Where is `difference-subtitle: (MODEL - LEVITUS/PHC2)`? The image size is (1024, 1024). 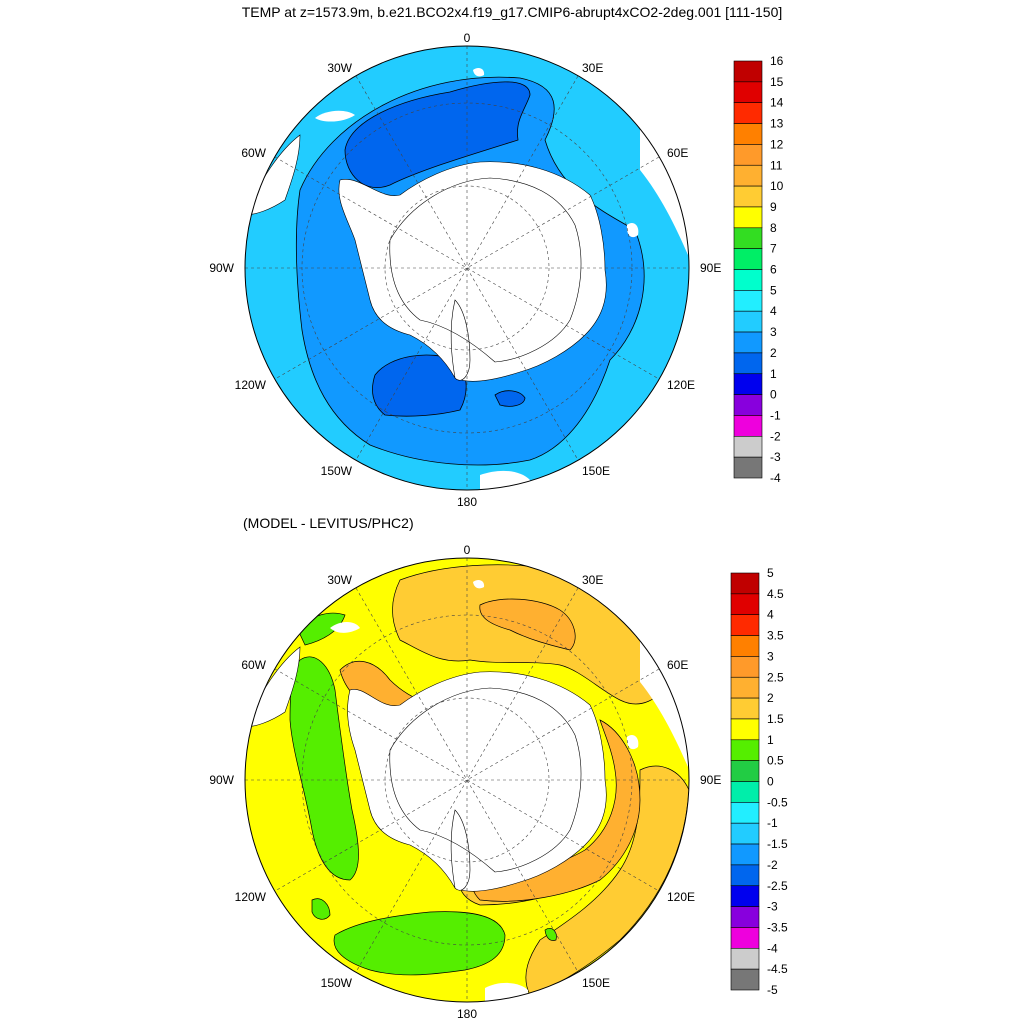 difference-subtitle: (MODEL - LEVITUS/PHC2) is located at coordinates (328, 523).